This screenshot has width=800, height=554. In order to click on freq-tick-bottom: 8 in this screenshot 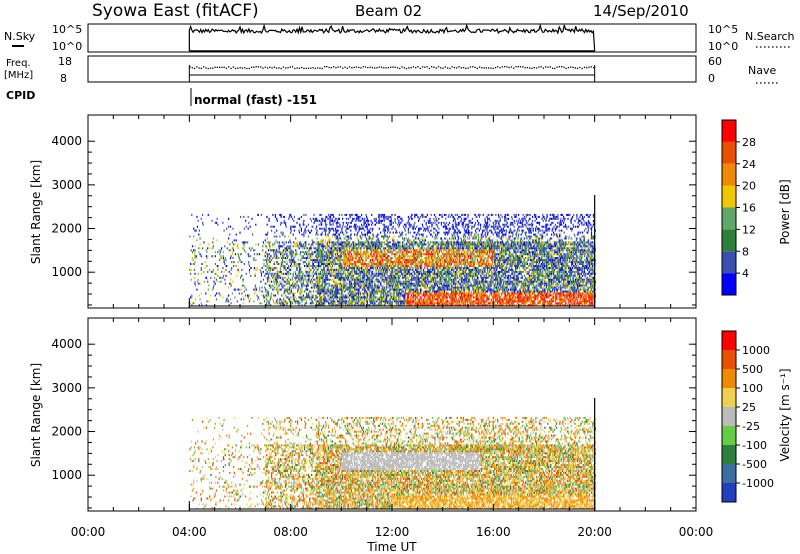, I will do `click(63, 78)`.